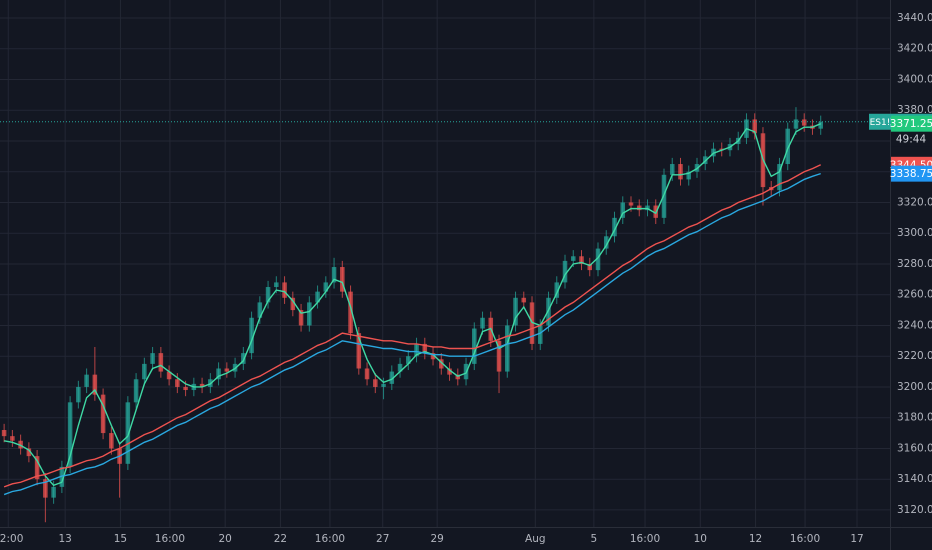 Image resolution: width=932 pixels, height=550 pixels. Describe the element at coordinates (120, 539) in the screenshot. I see `x-tick-label: 15` at that location.